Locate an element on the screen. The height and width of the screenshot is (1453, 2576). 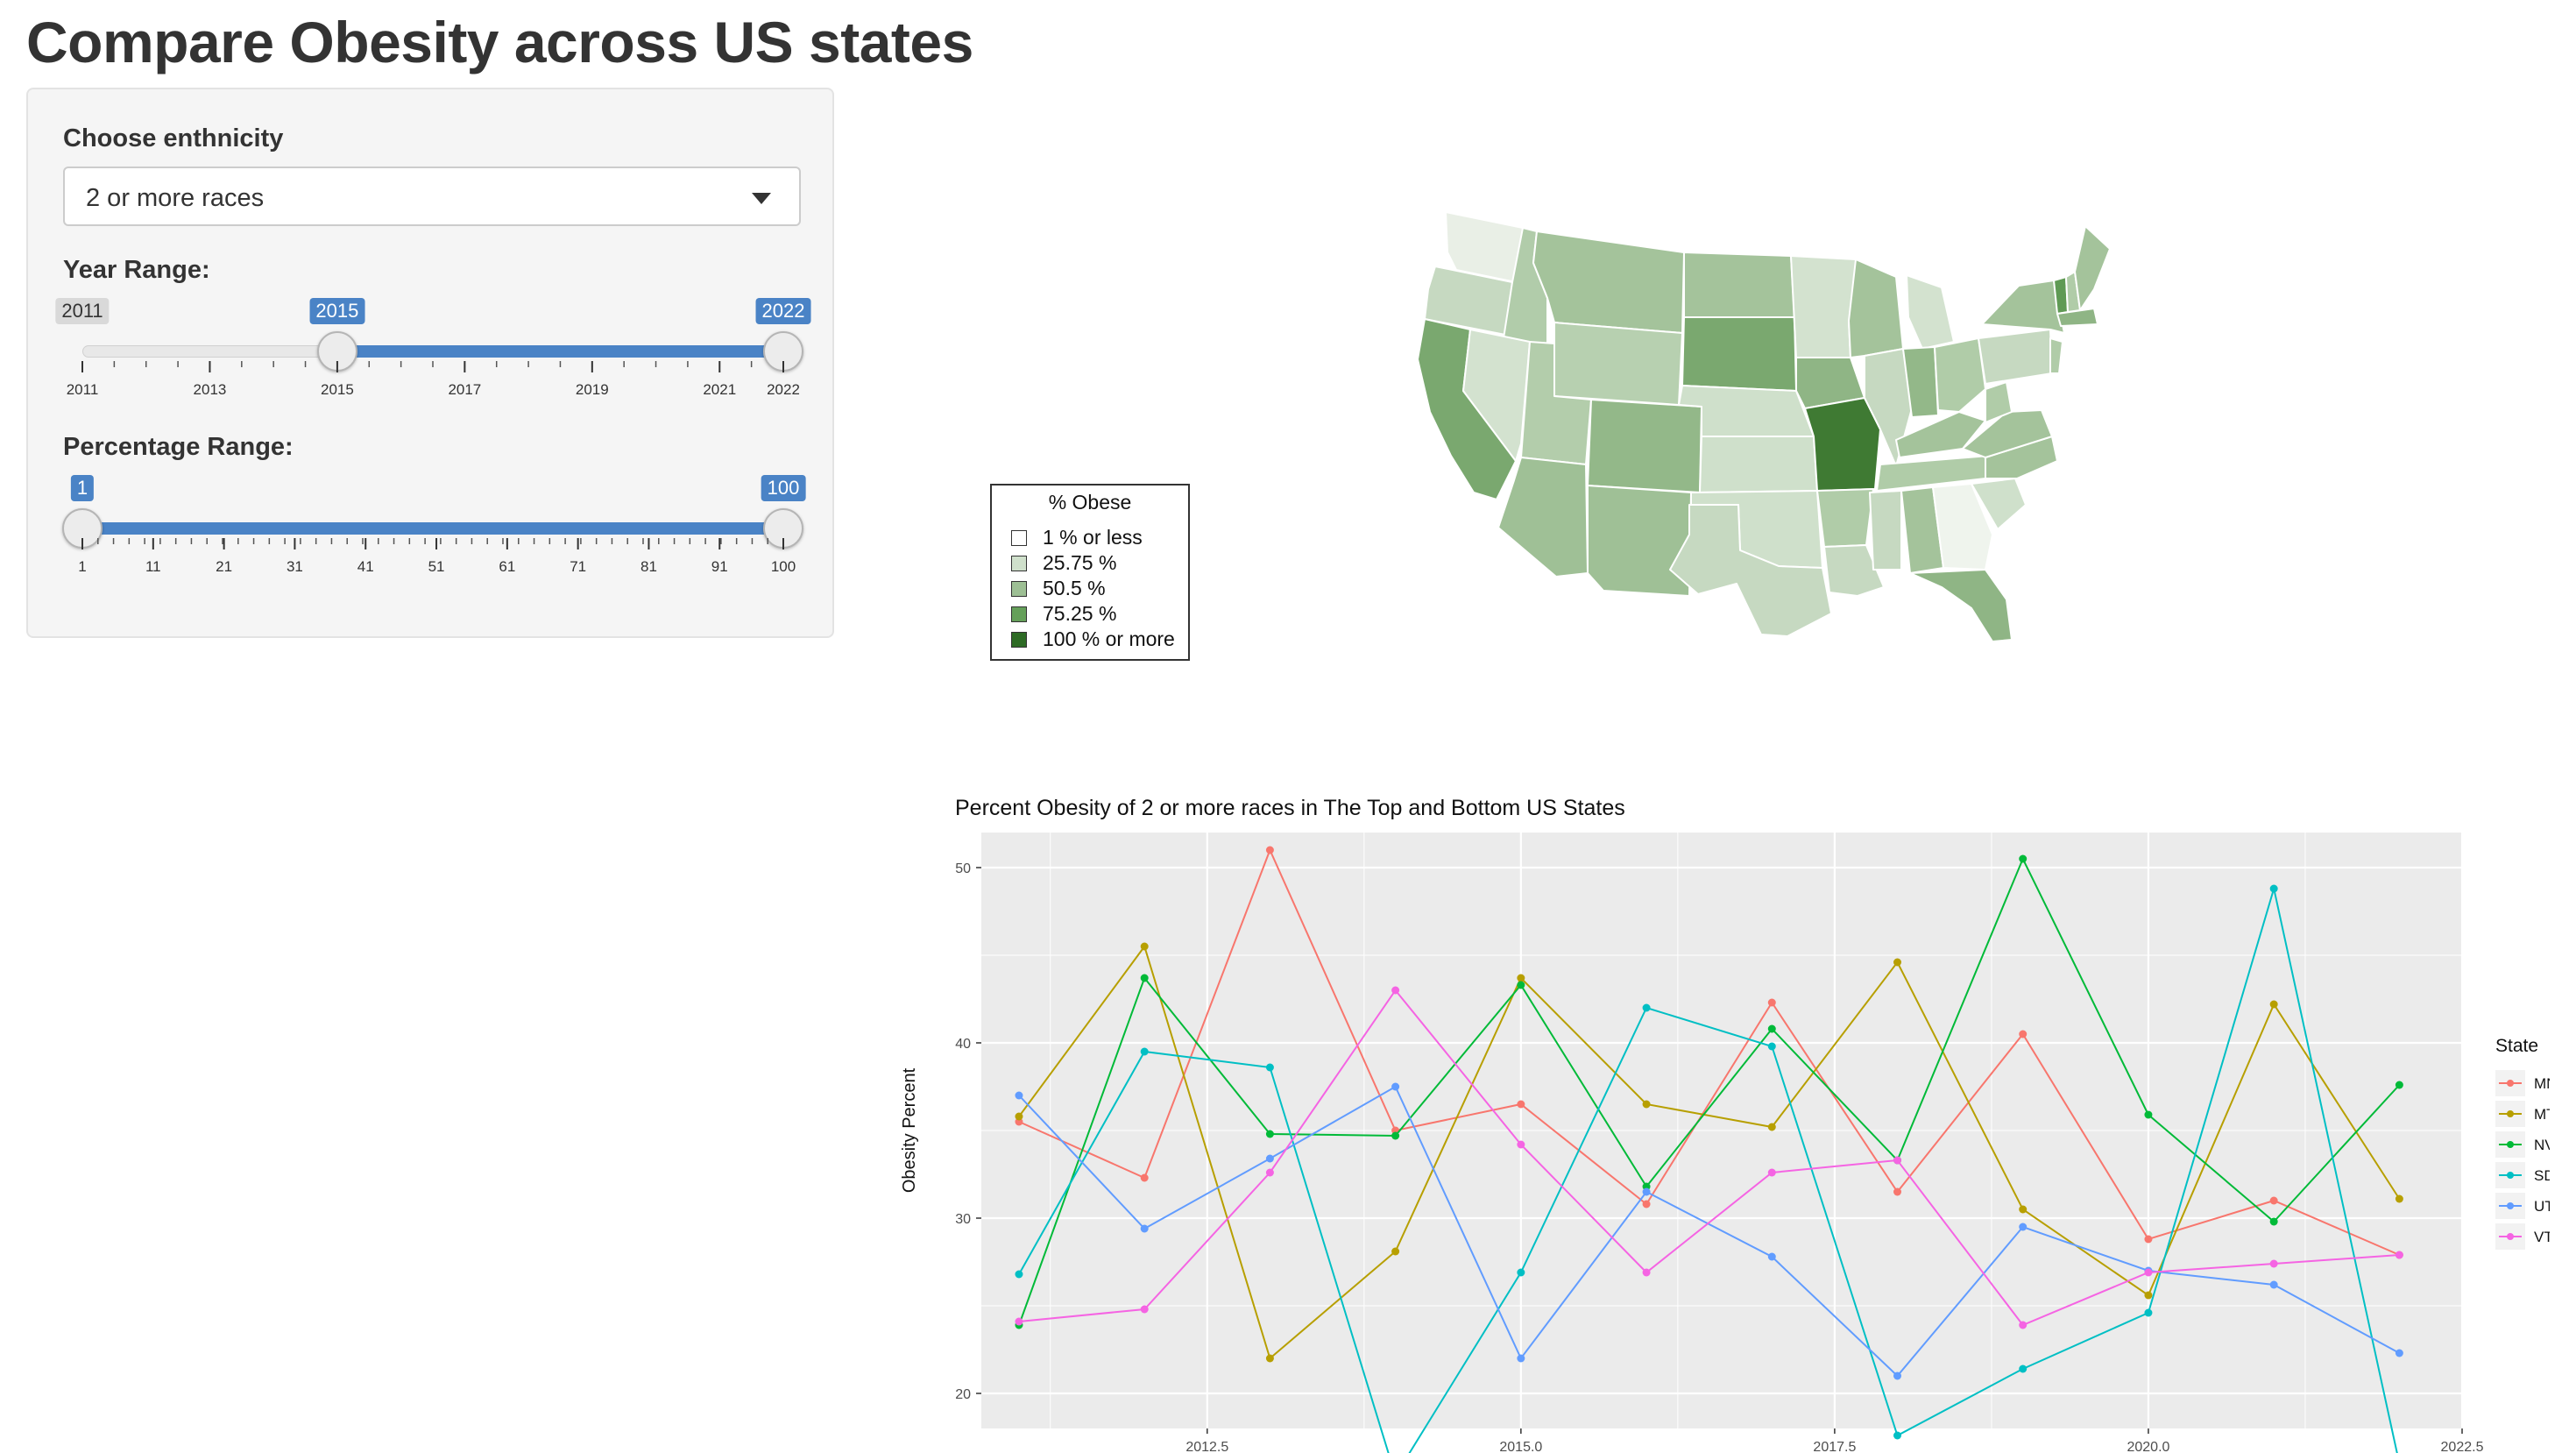
slider-tick-label: 11 is located at coordinates (153, 566).